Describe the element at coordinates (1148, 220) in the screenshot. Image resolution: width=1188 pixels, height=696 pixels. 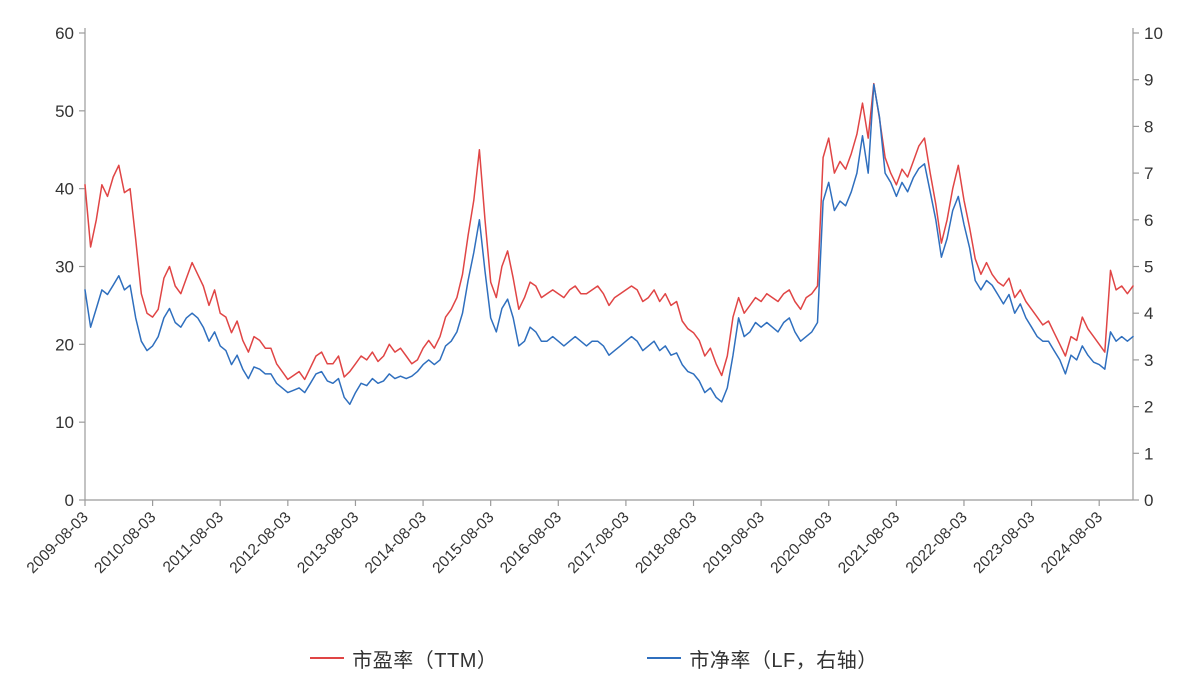
I see `right-axis-tick-label: 6` at that location.